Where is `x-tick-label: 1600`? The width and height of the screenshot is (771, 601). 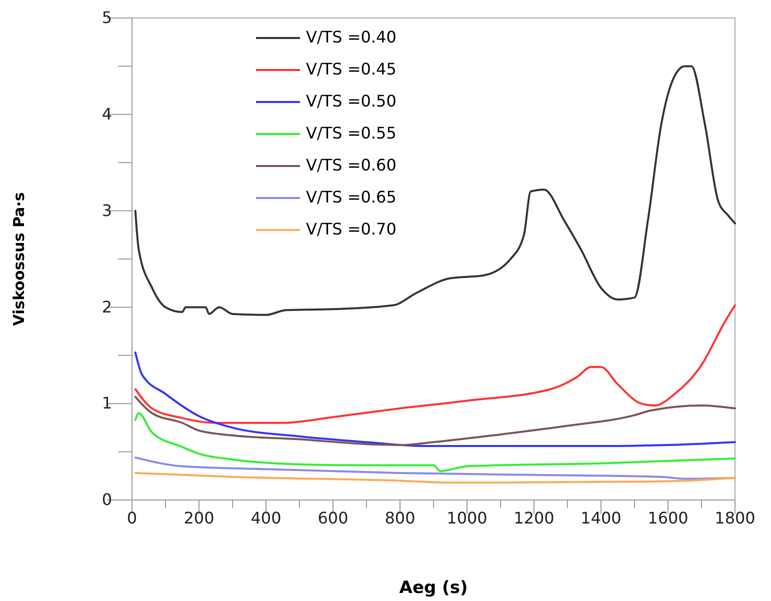
x-tick-label: 1600 is located at coordinates (668, 518).